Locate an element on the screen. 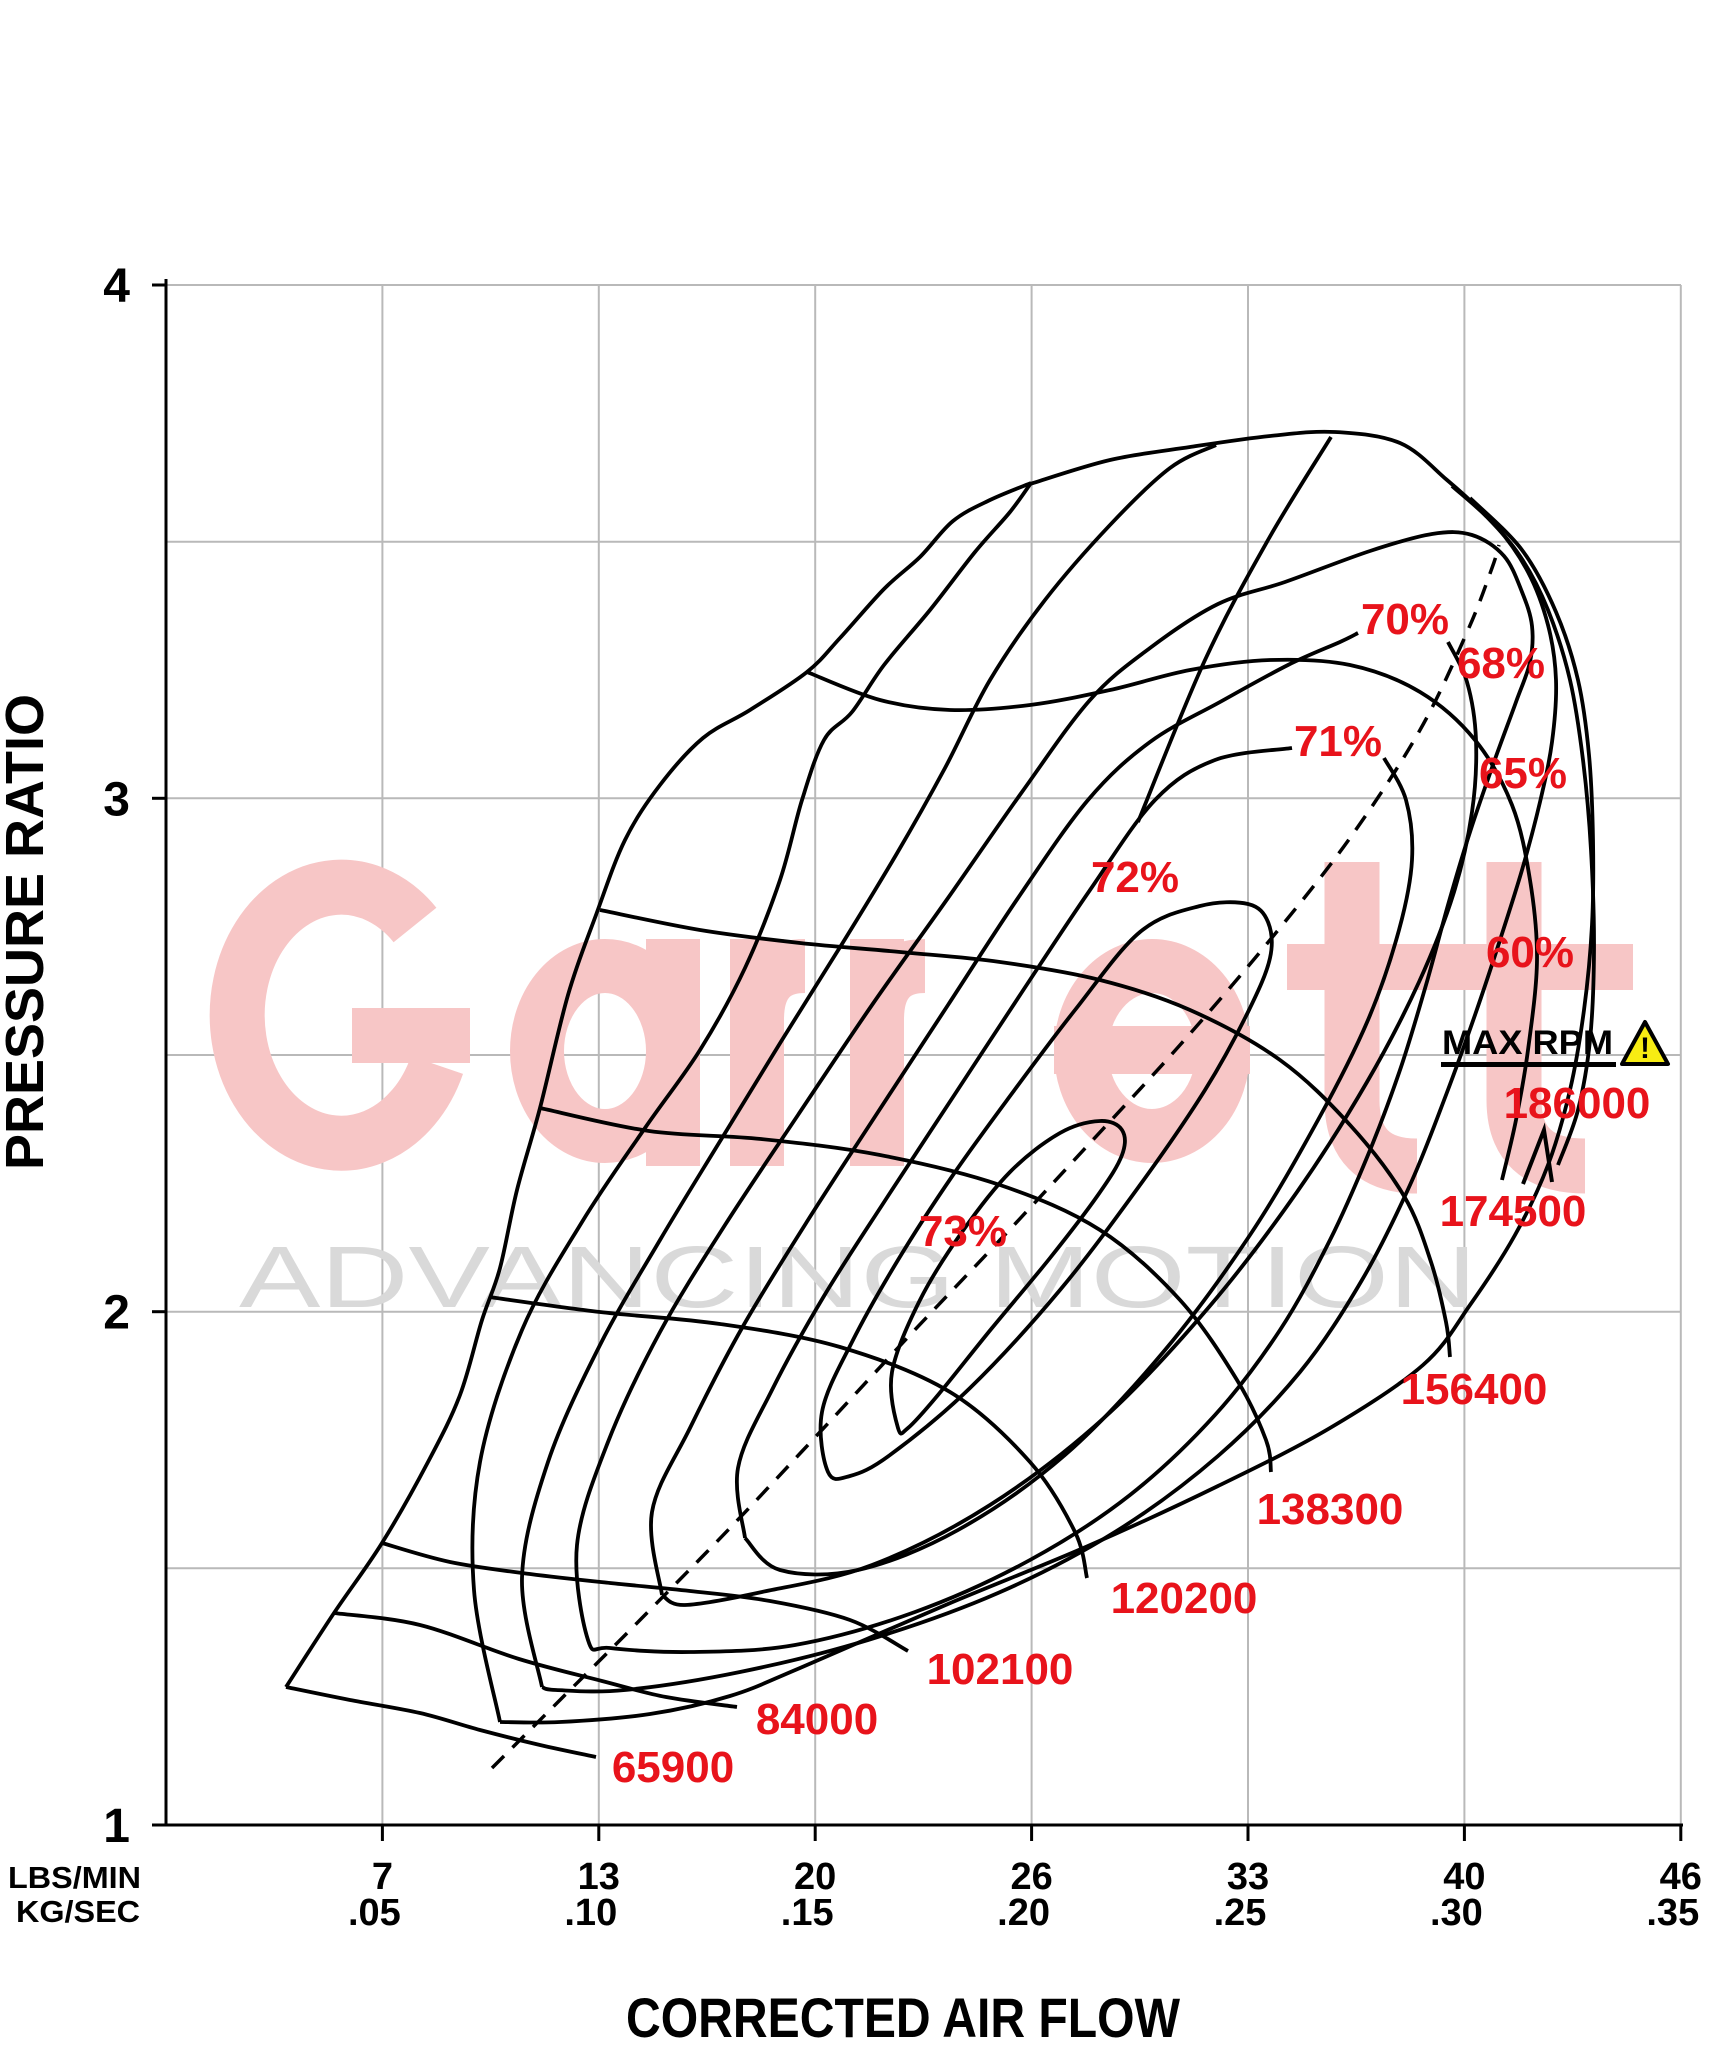 The width and height of the screenshot is (1714, 2048). svg-text: .10 is located at coordinates (590, 1913).